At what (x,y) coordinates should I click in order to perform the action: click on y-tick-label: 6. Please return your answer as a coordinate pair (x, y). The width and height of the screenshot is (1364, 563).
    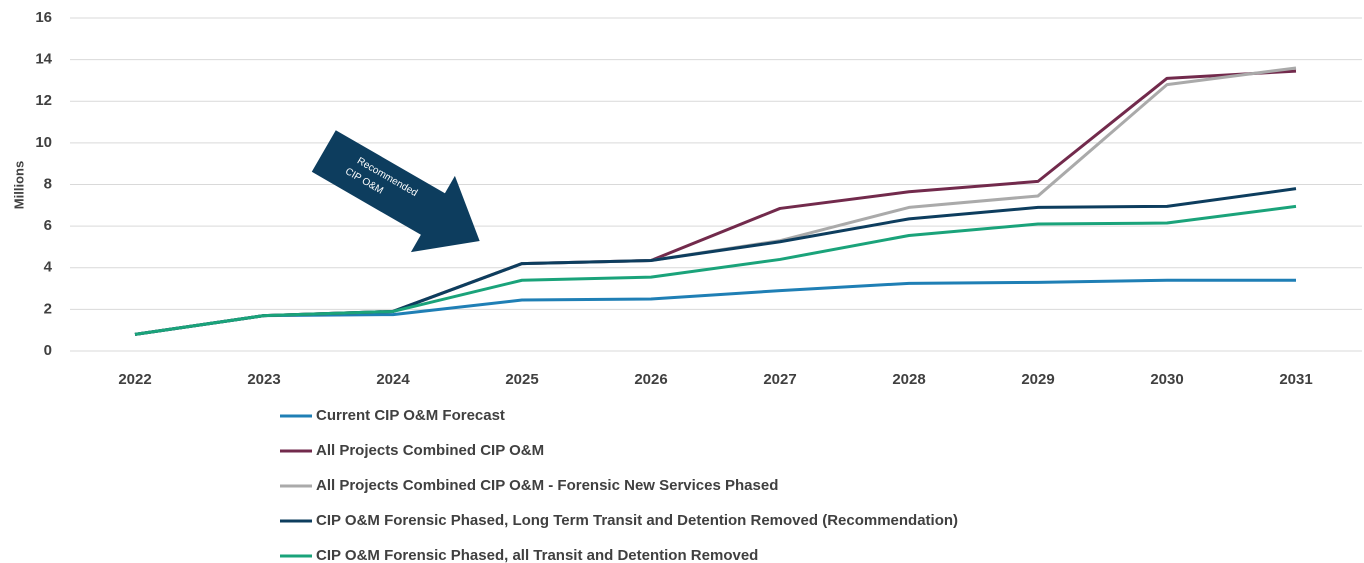
    Looking at the image, I should click on (48, 225).